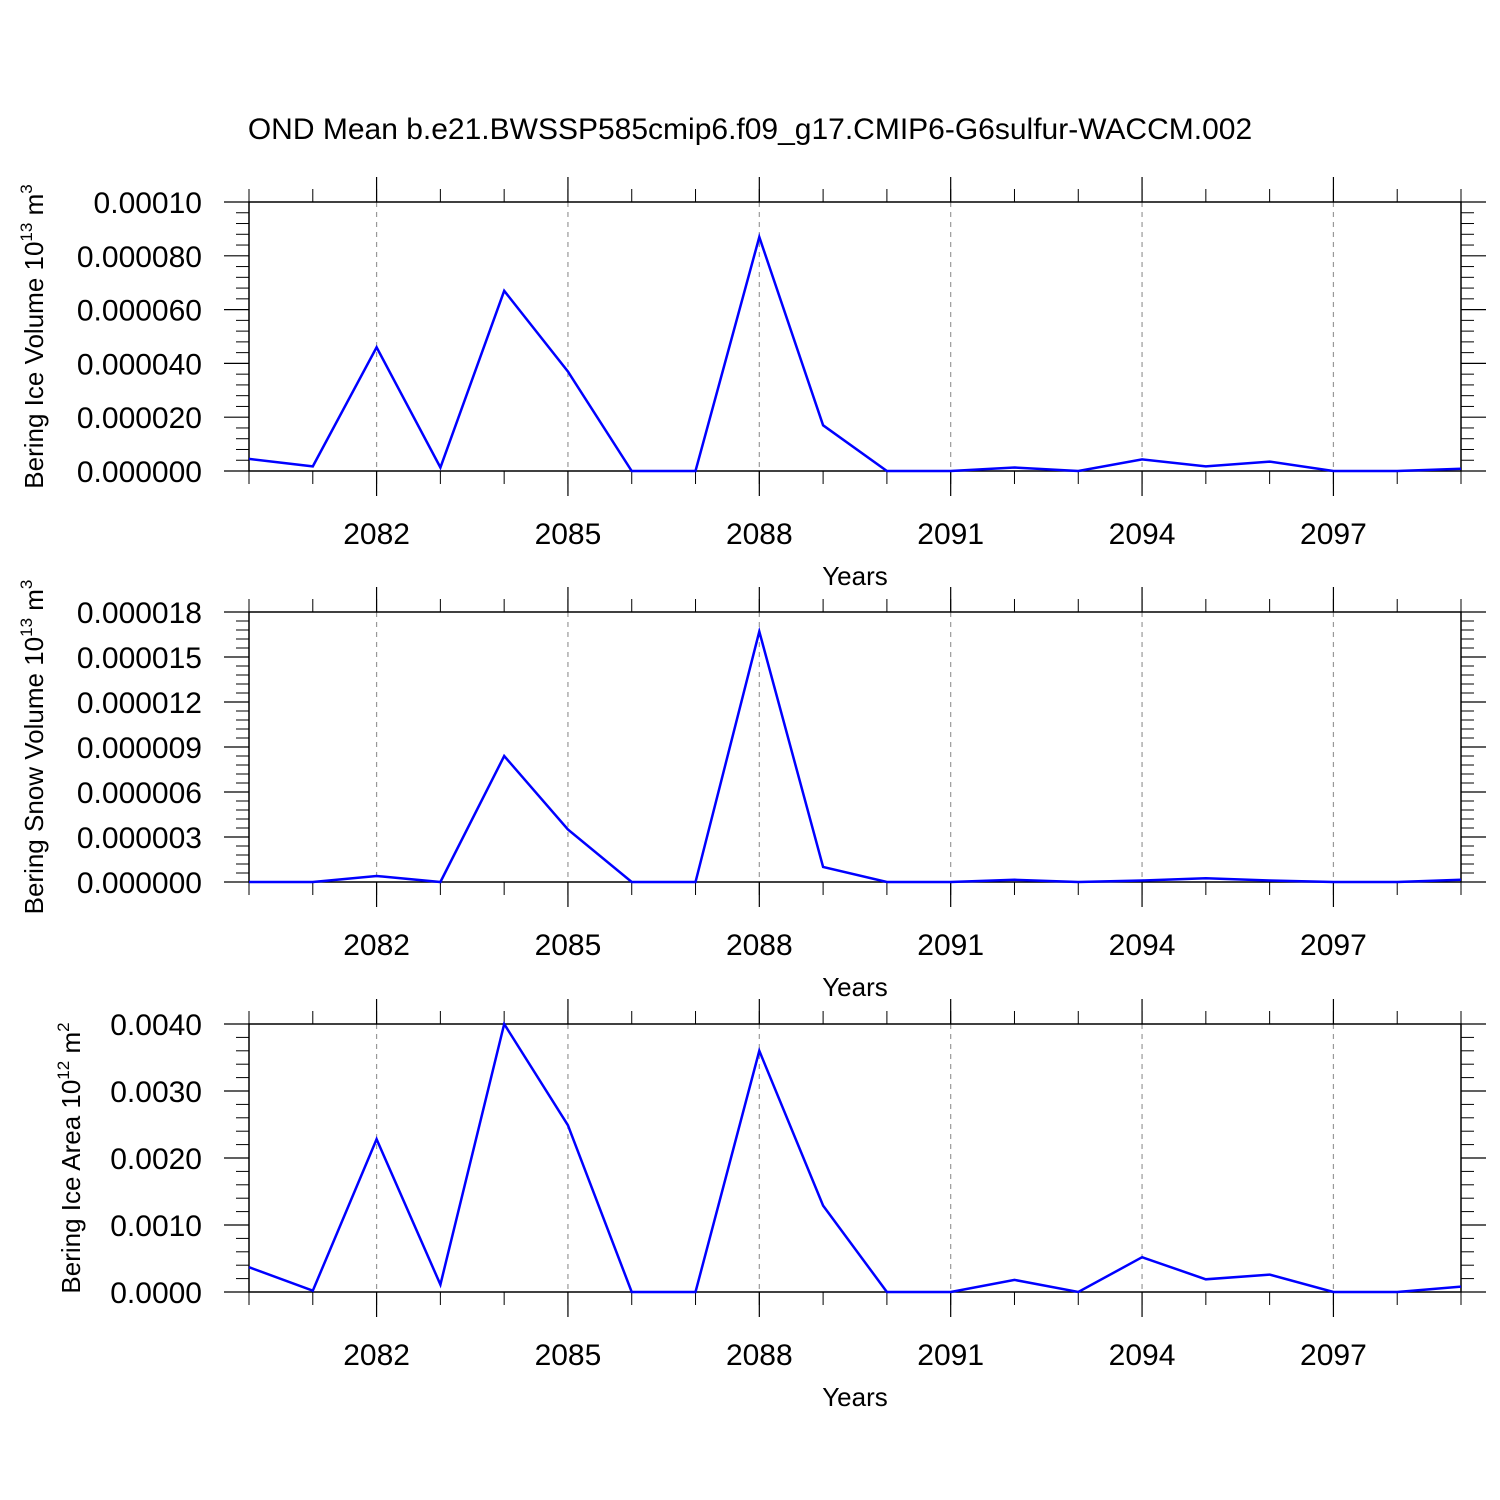 The width and height of the screenshot is (1500, 1500). Describe the element at coordinates (156, 1226) in the screenshot. I see `y-tick-label: 0.0010` at that location.